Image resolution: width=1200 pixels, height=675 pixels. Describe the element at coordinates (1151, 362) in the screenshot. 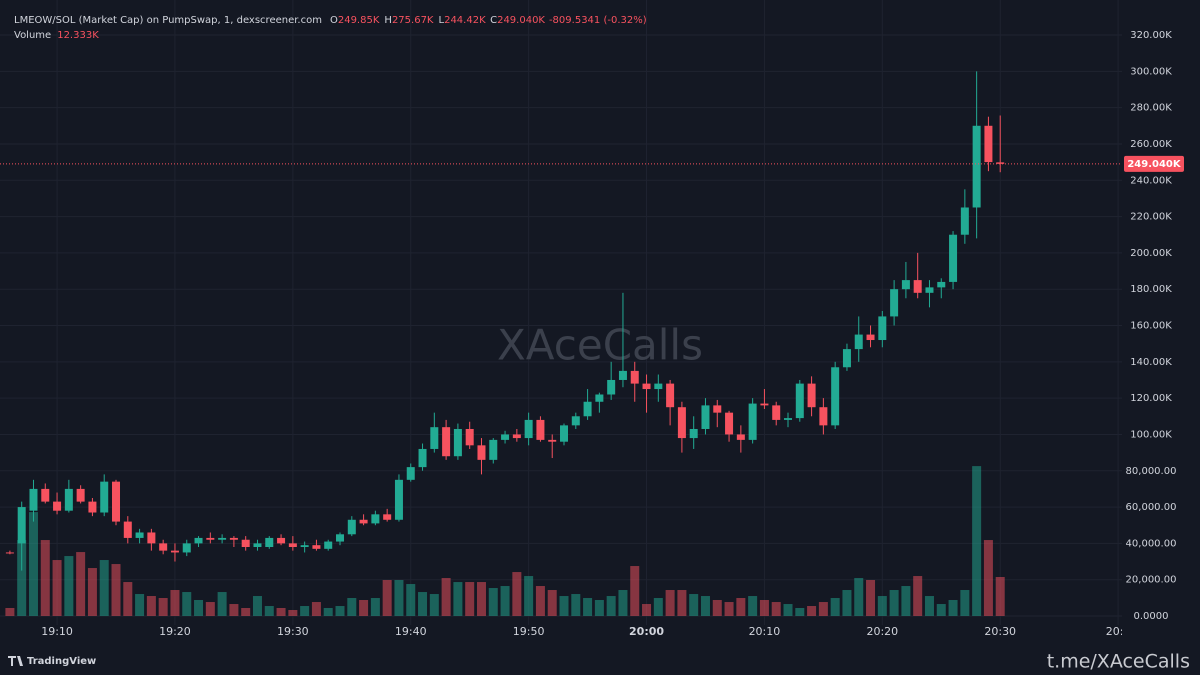

I see `y-tick-label: 140.00K` at that location.